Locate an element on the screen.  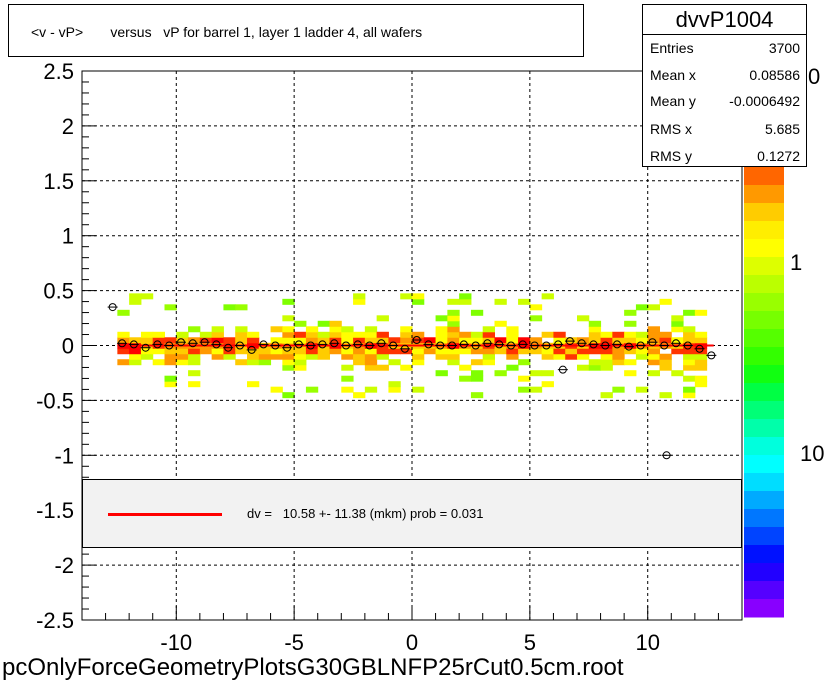
y-tick-label: 2 is located at coordinates (68, 126).